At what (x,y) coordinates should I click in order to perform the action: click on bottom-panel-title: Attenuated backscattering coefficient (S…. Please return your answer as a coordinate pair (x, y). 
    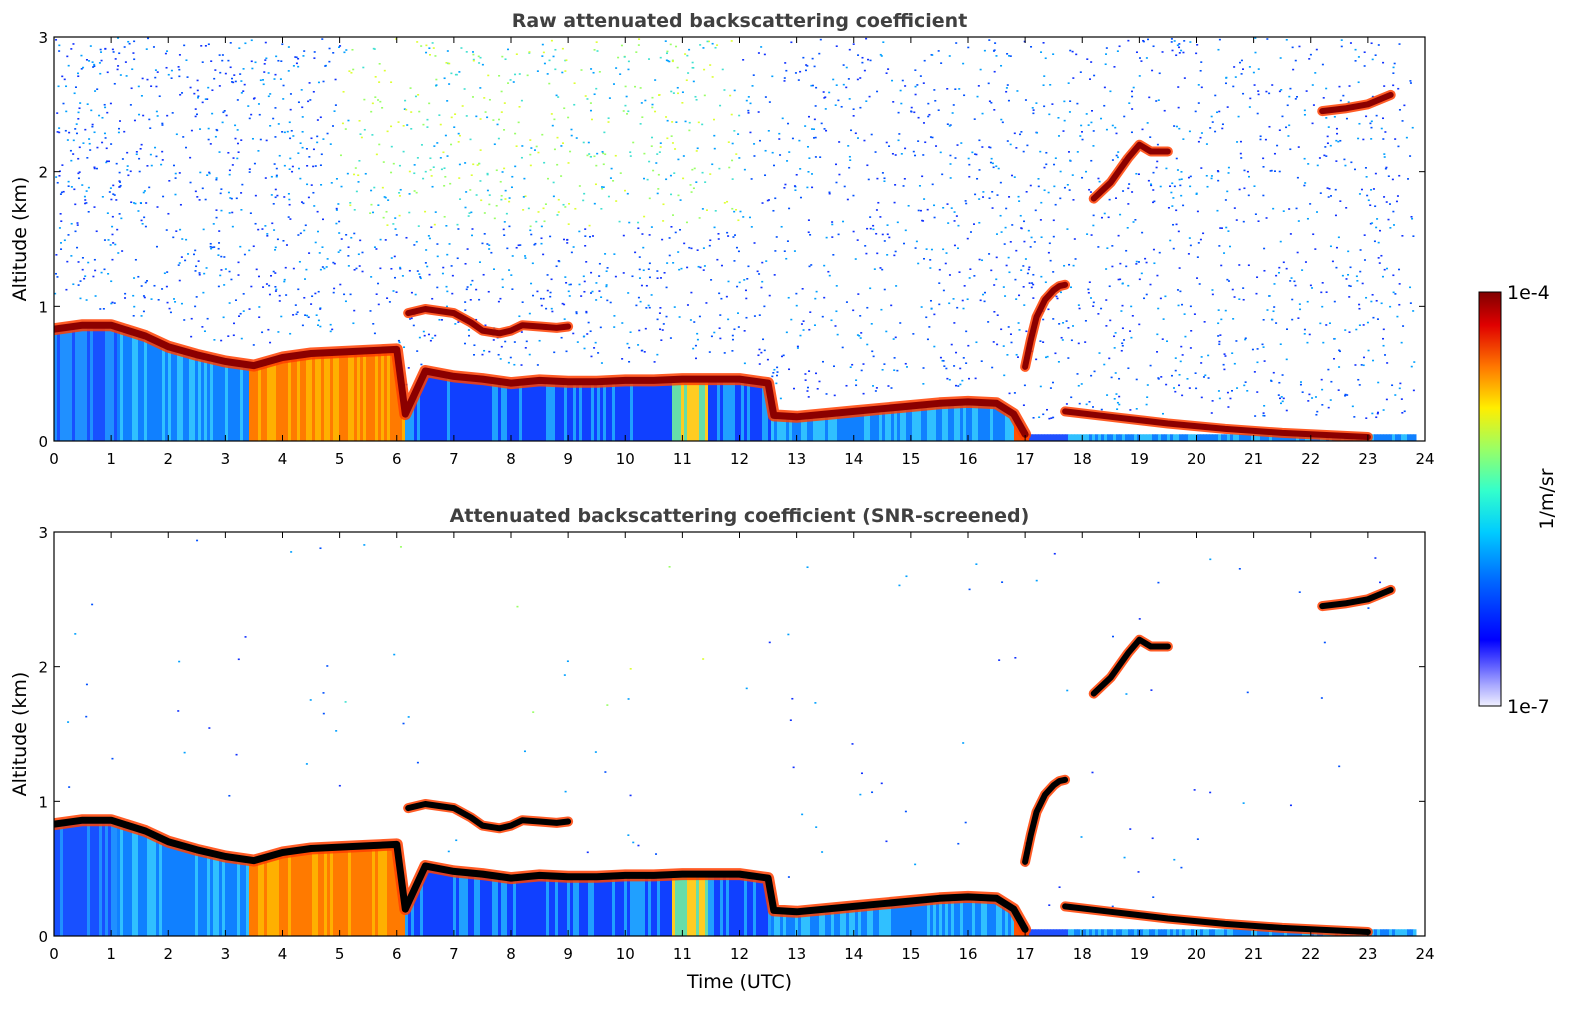
    Looking at the image, I should click on (740, 516).